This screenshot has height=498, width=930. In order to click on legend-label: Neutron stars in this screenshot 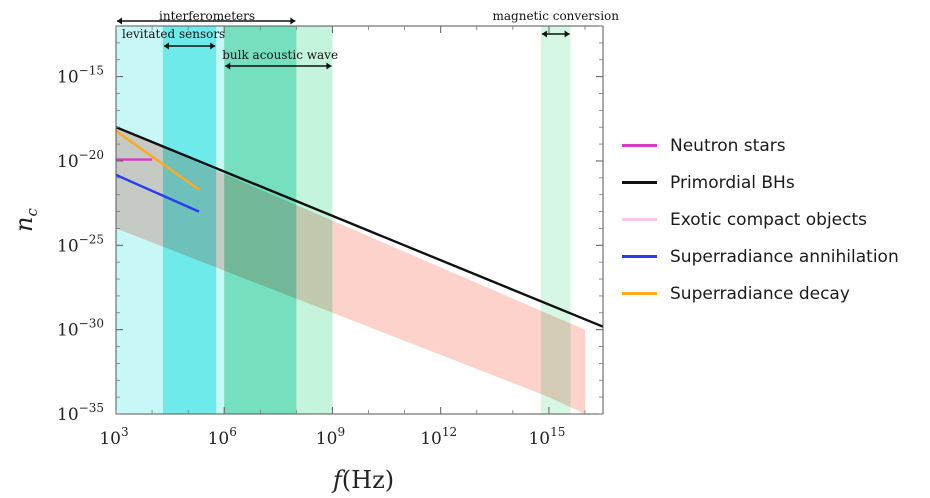, I will do `click(728, 145)`.